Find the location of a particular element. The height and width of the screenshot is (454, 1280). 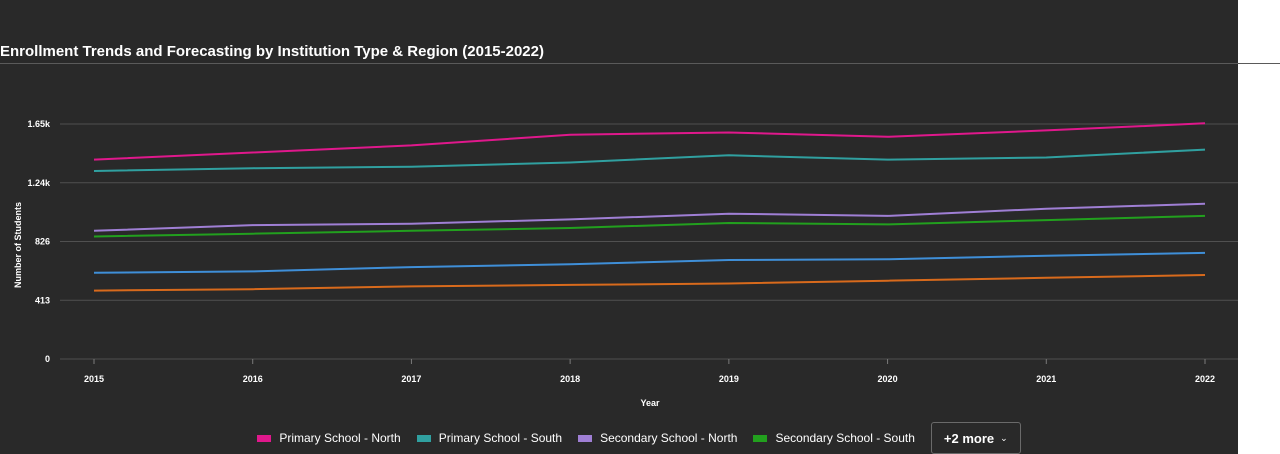

y-tick-label: 0 is located at coordinates (47, 359).